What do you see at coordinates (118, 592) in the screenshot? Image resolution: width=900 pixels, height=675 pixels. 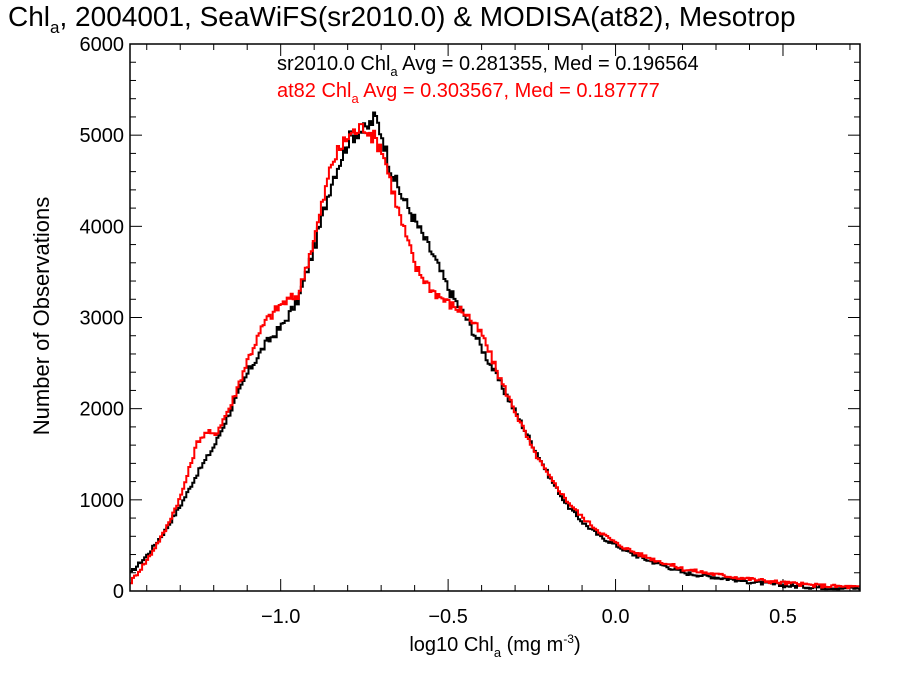 I see `y-tick-label: 0` at bounding box center [118, 592].